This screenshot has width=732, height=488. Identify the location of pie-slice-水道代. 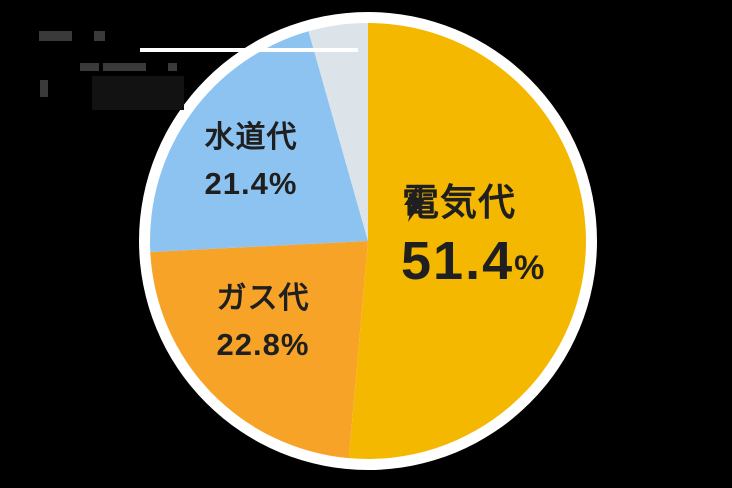
(259, 141).